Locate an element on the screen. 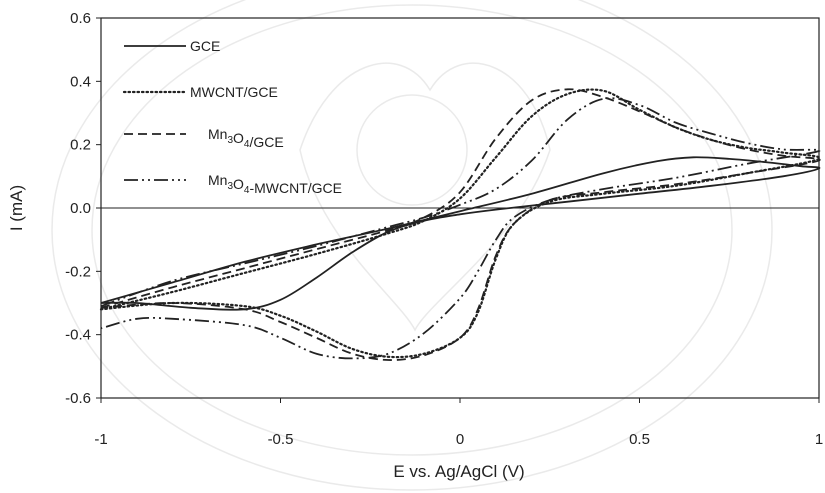 This screenshot has width=825, height=493. y-tick-label: -0.4 is located at coordinates (78, 335).